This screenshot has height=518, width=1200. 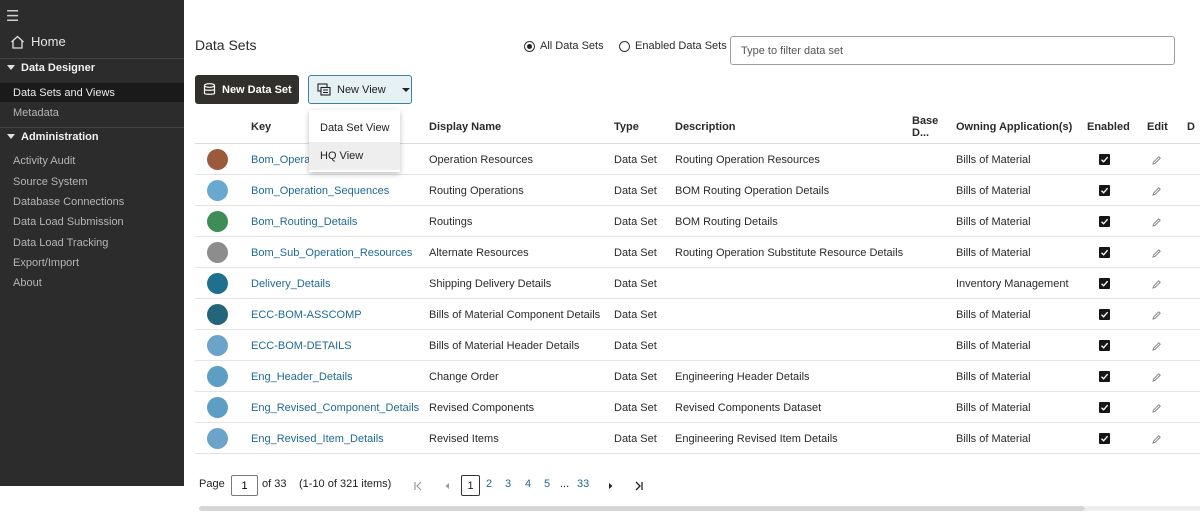 I want to click on page-title: Data Sets, so click(x=226, y=45).